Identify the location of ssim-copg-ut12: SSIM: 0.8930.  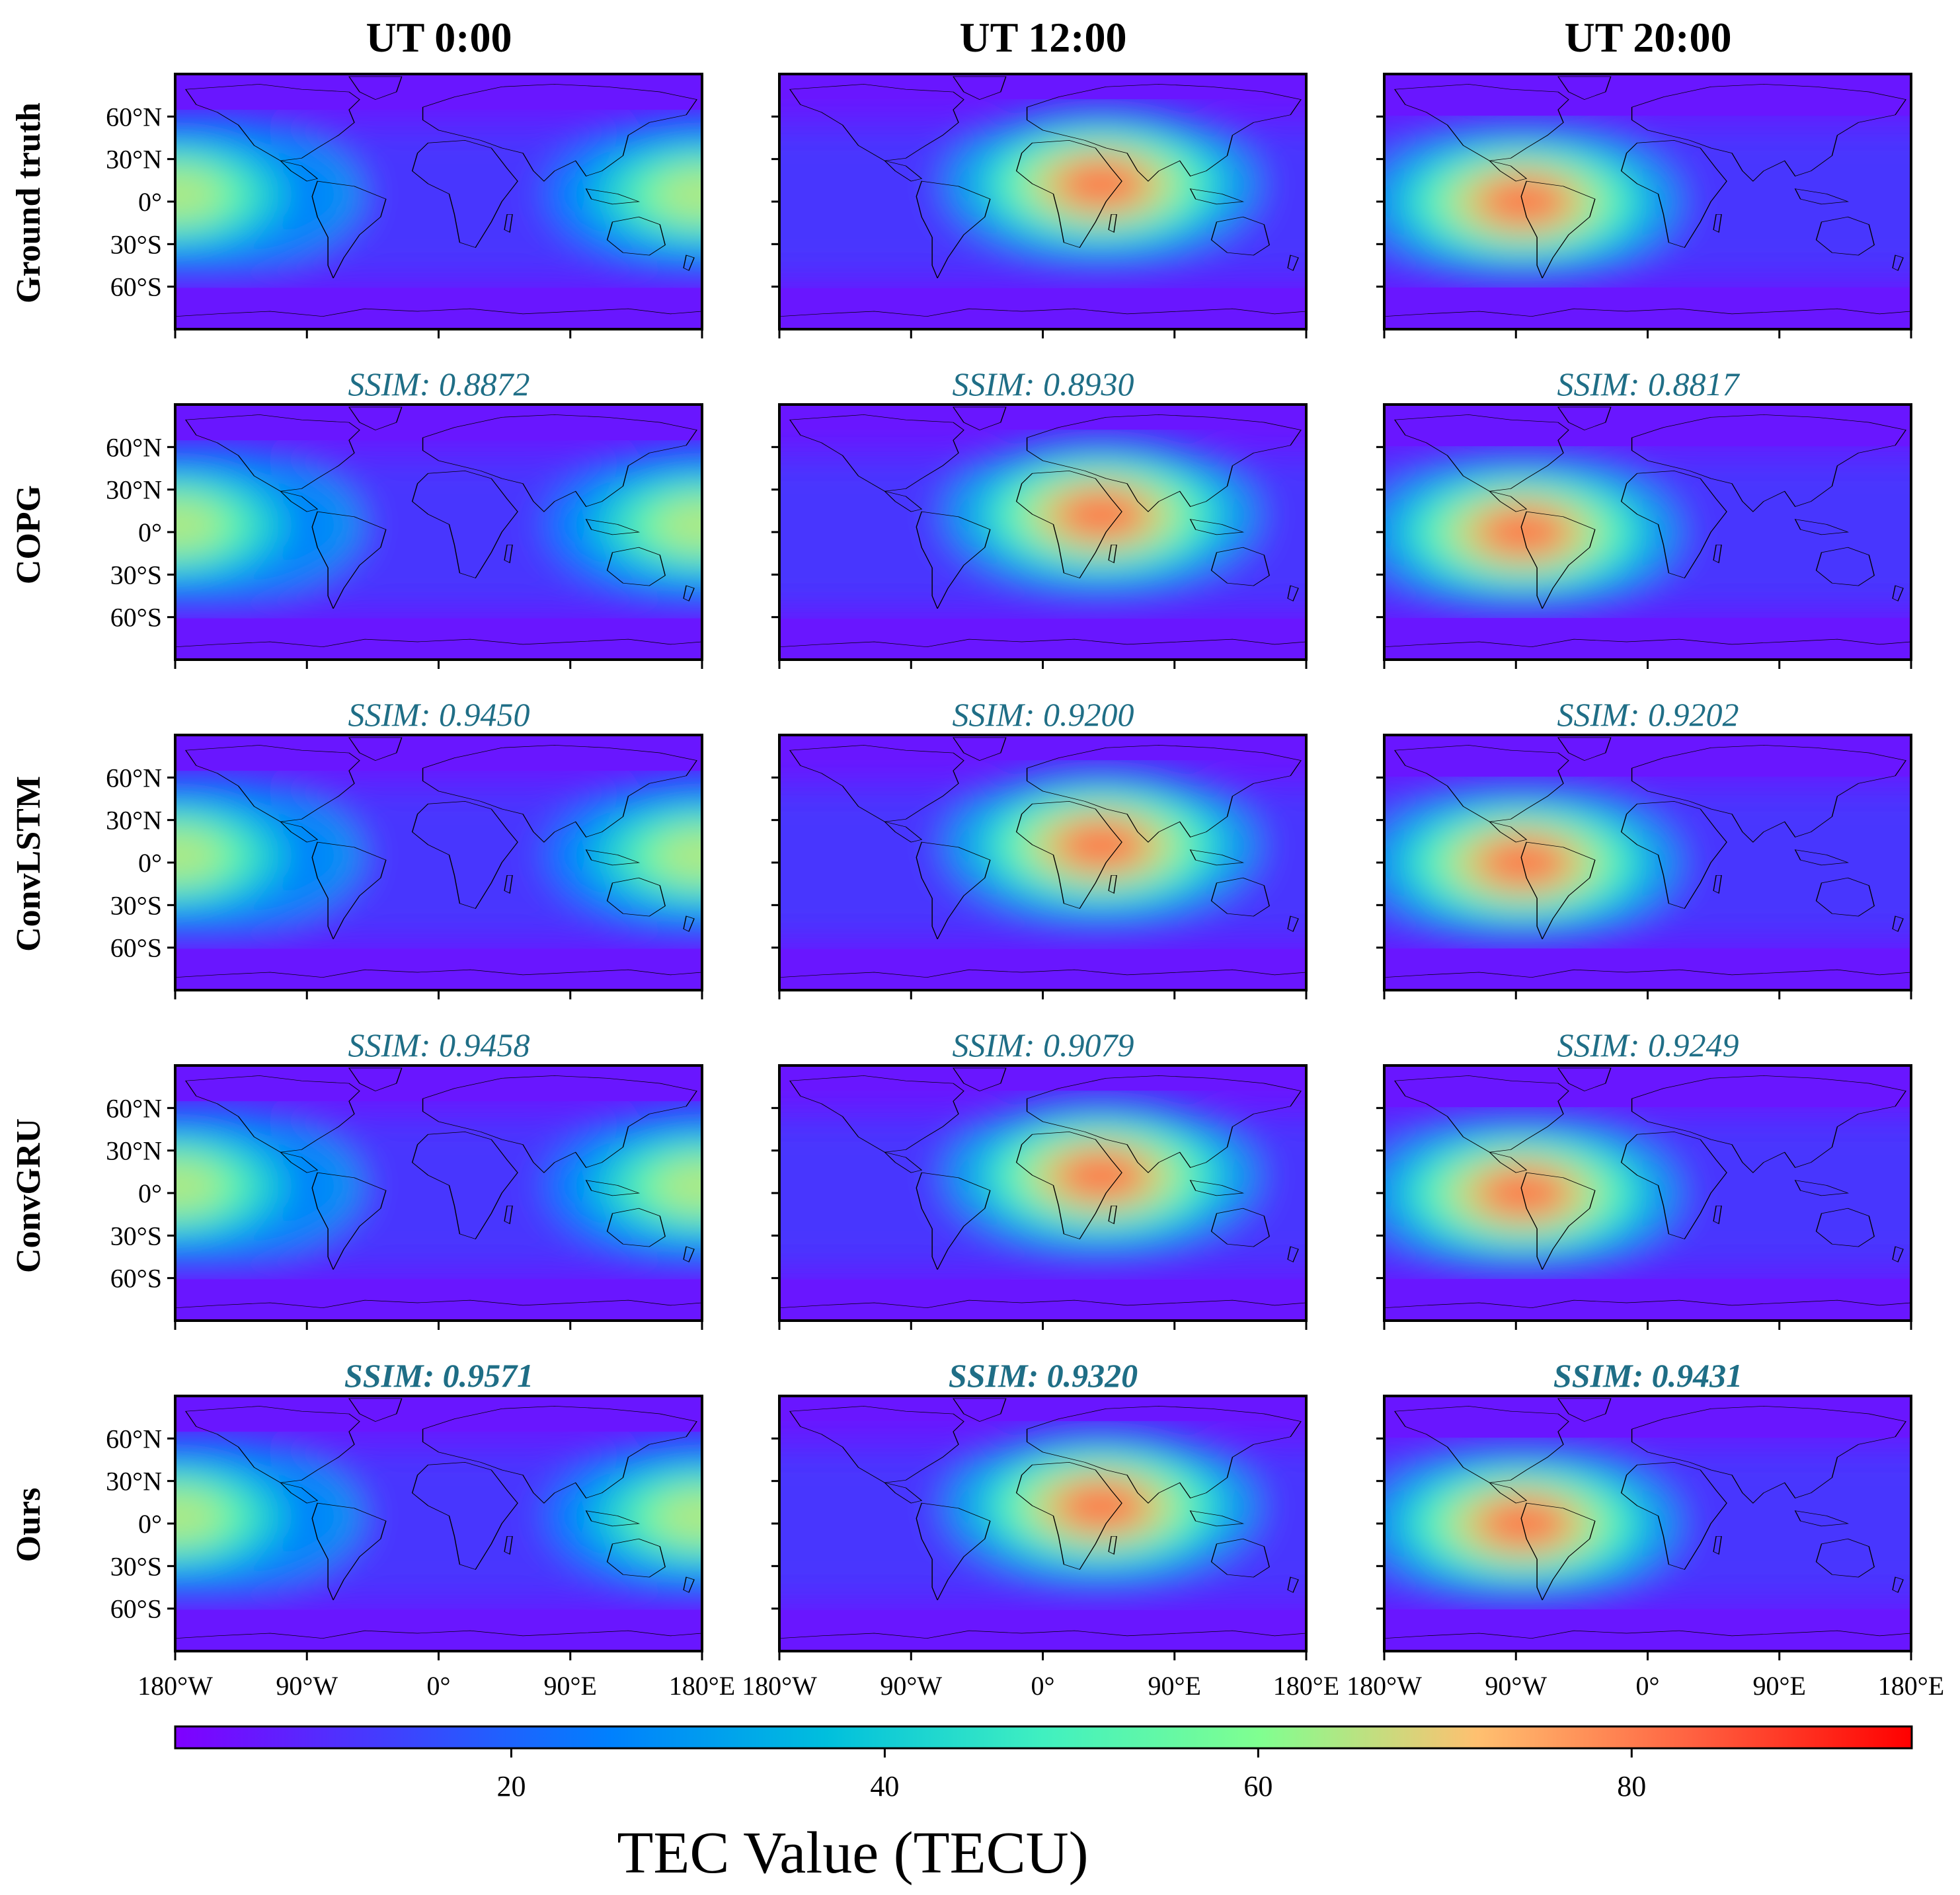
(1043, 384).